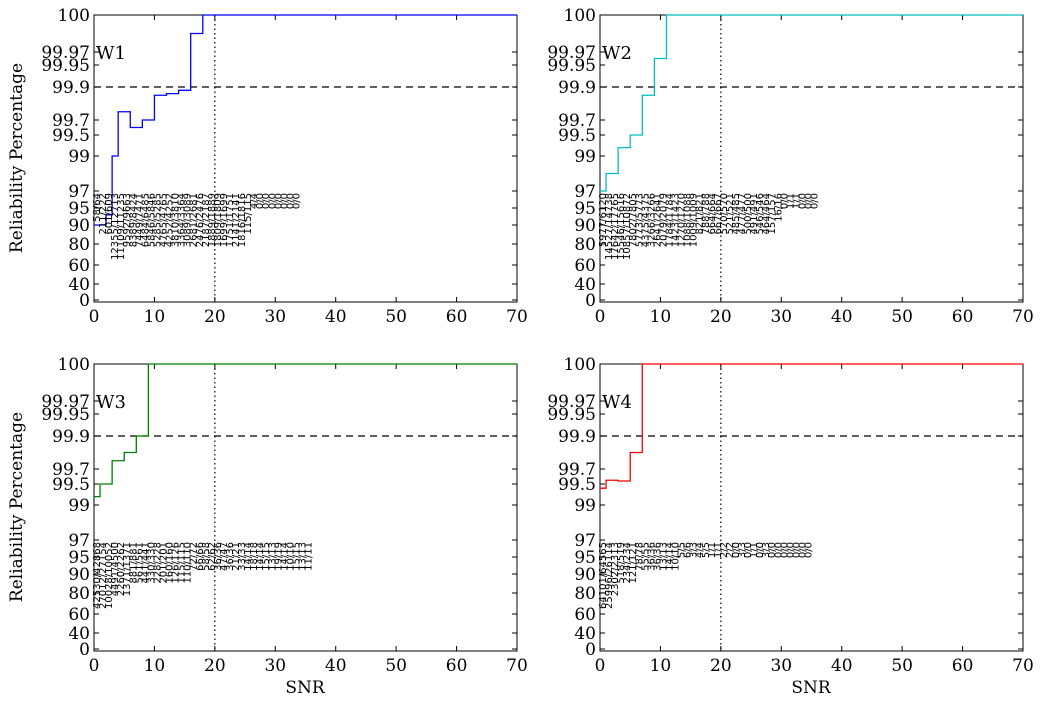 This screenshot has width=1044, height=703. Describe the element at coordinates (633, 220) in the screenshot. I see `count-label: 7802/7805` at that location.